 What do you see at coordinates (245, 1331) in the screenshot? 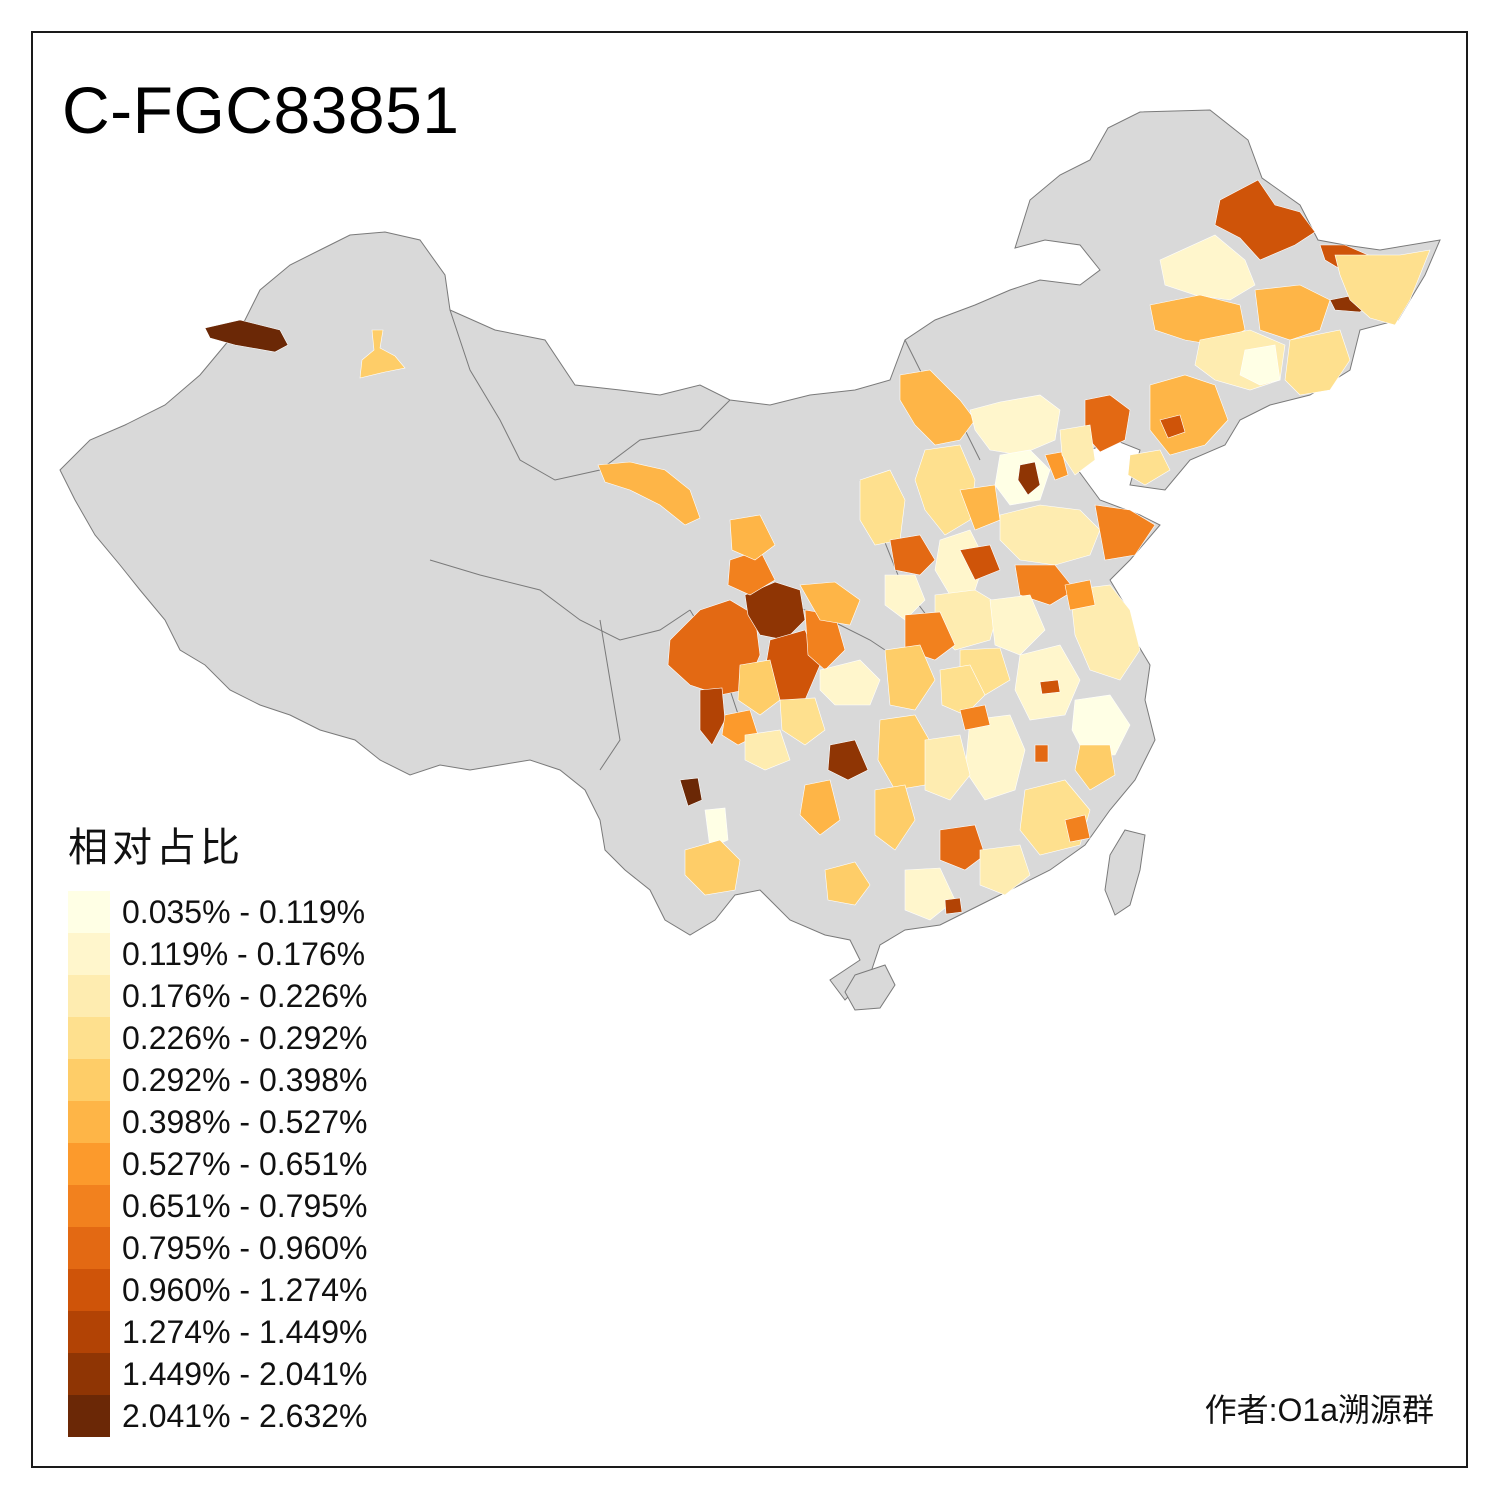
I see `legend-label: 1.274% - 1.449%` at bounding box center [245, 1331].